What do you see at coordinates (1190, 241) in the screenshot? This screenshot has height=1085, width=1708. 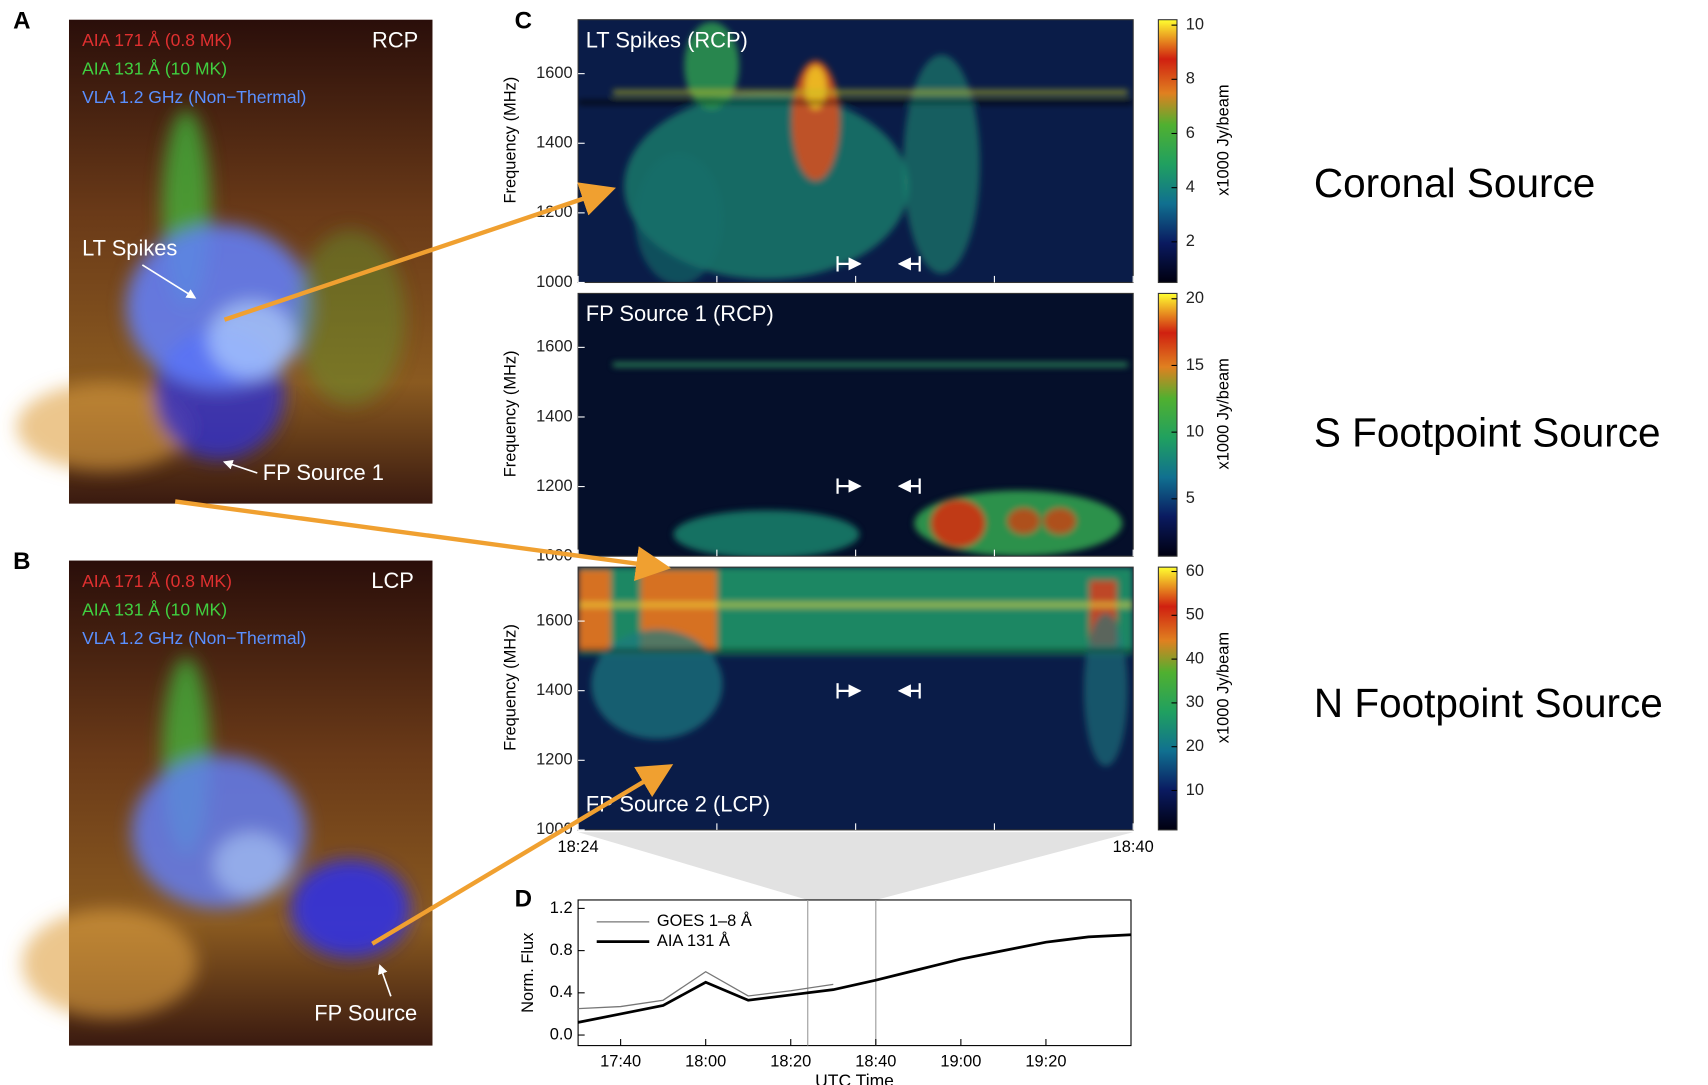 I see `colorbar-tick-label: 2` at bounding box center [1190, 241].